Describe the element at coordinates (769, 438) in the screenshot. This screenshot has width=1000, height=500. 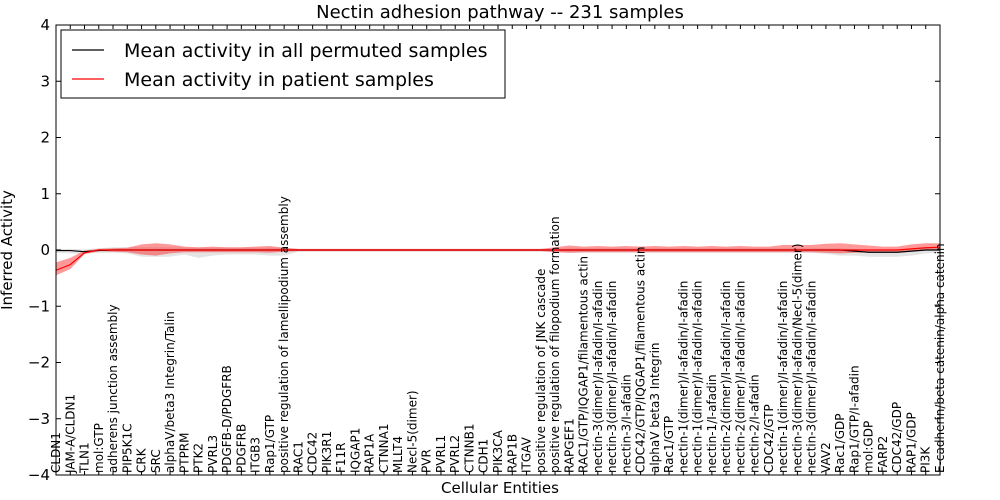
I see `x-tick-label: CDC42/GTP` at that location.